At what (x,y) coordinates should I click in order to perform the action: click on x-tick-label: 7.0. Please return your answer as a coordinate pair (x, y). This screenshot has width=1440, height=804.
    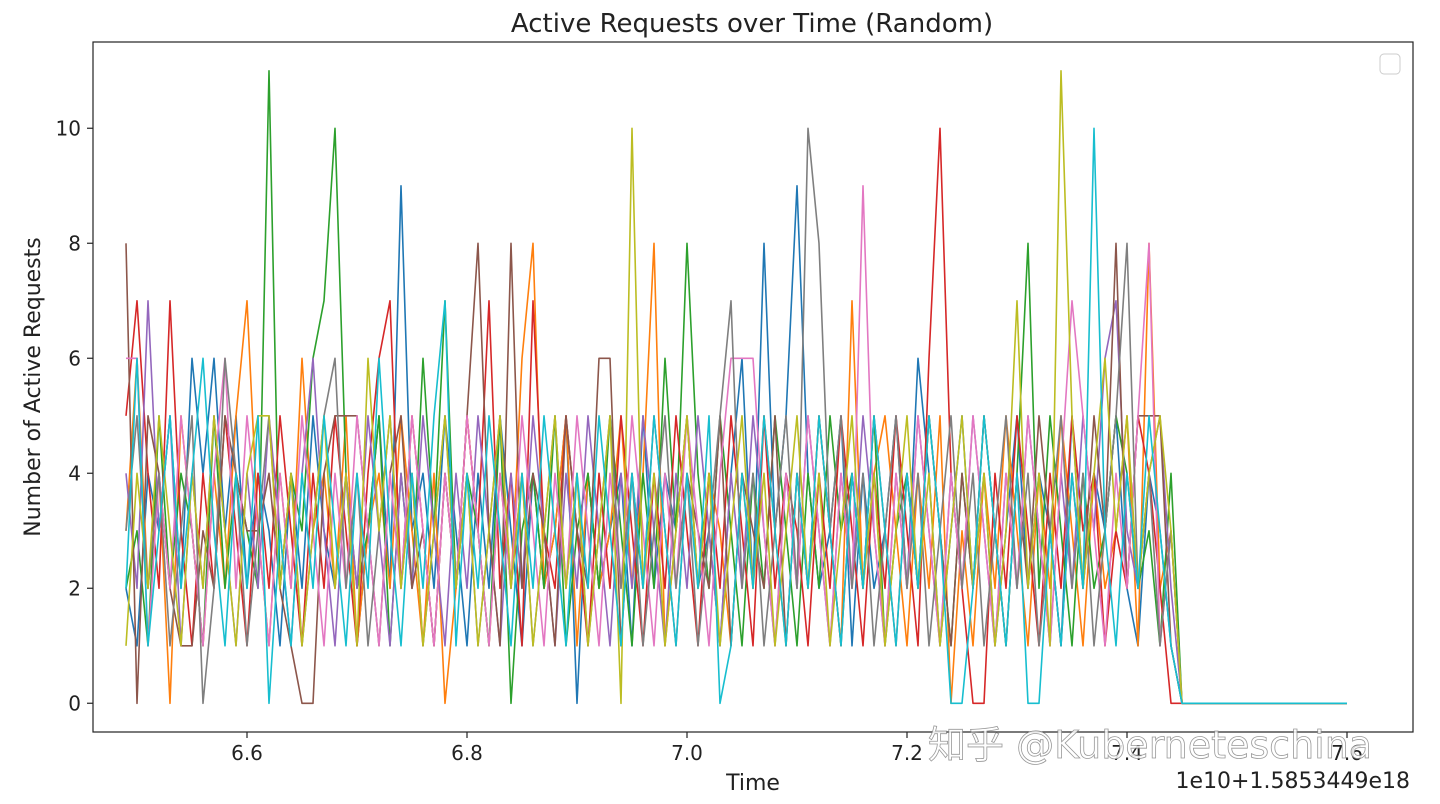
    Looking at the image, I should click on (687, 753).